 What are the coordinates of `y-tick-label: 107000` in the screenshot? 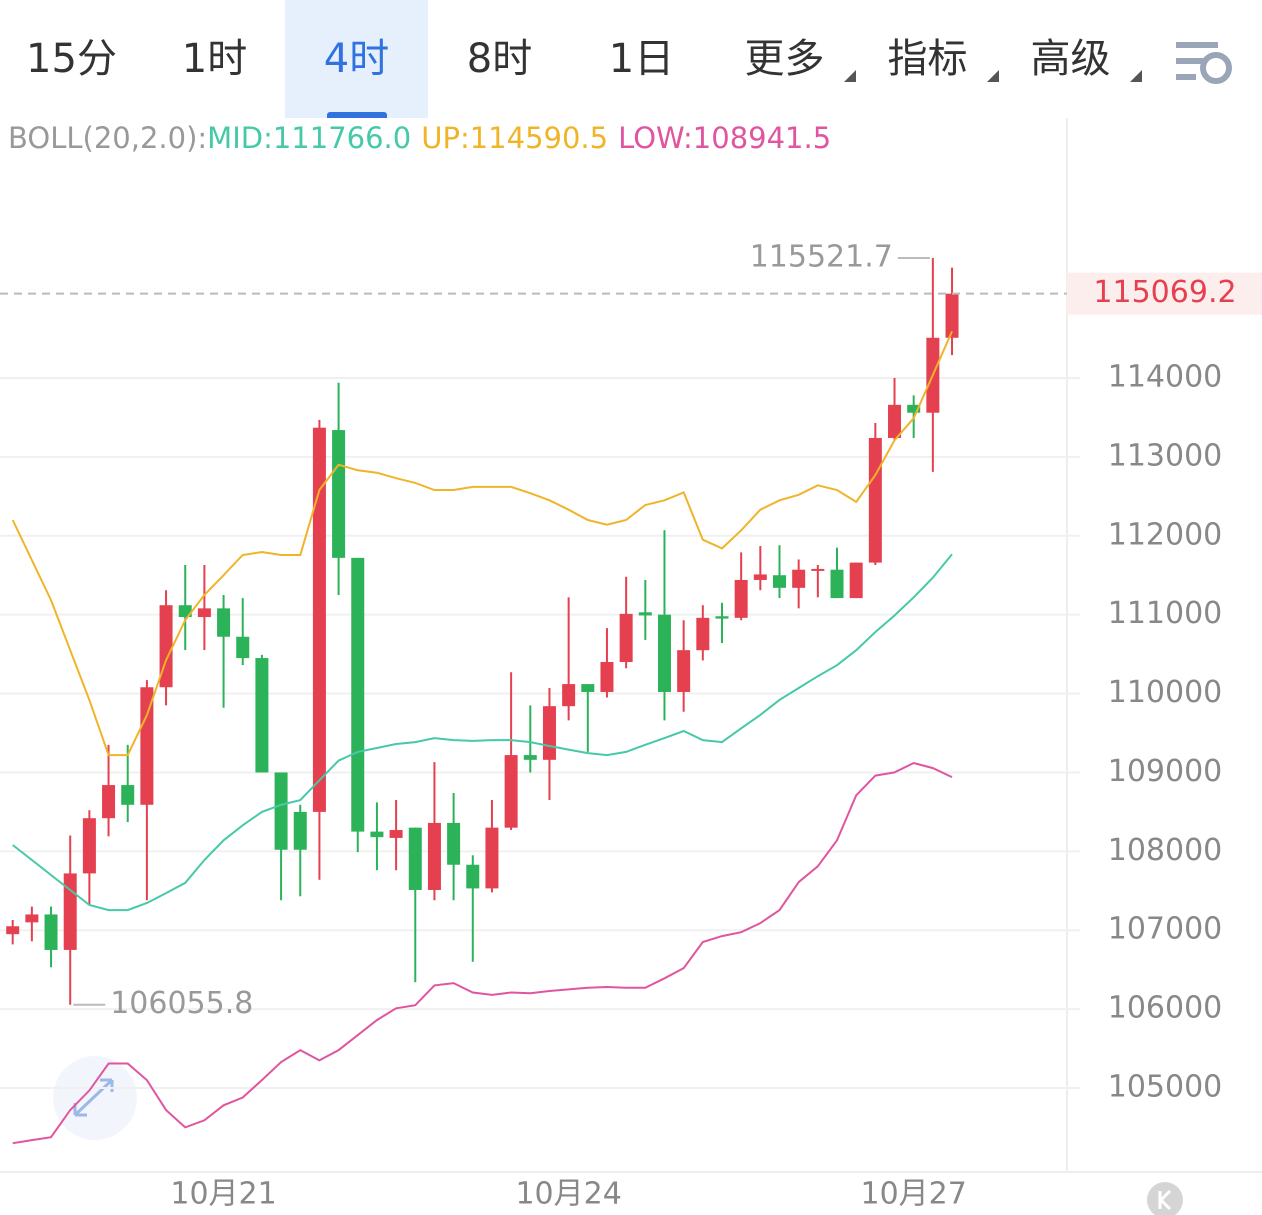 It's located at (1165, 929).